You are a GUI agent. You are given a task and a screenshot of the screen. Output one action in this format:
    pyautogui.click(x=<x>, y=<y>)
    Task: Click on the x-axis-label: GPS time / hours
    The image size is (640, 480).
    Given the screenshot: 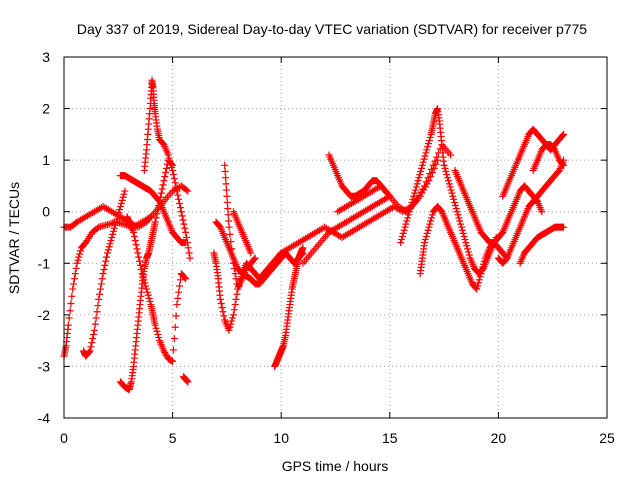 What is the action you would take?
    pyautogui.click(x=335, y=466)
    